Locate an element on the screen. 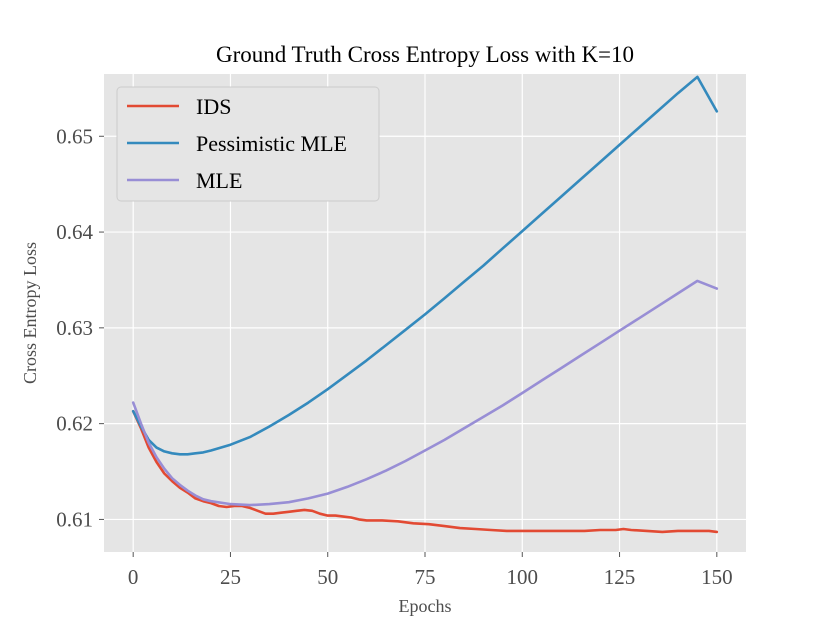 This screenshot has height=623, width=830. x-tick-label: 100 is located at coordinates (523, 577).